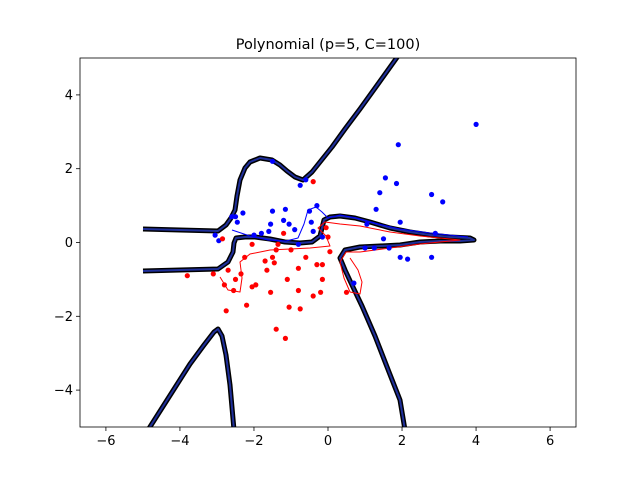 This screenshot has width=640, height=484. Describe the element at coordinates (105, 441) in the screenshot. I see `x-tick-label: −6` at that location.